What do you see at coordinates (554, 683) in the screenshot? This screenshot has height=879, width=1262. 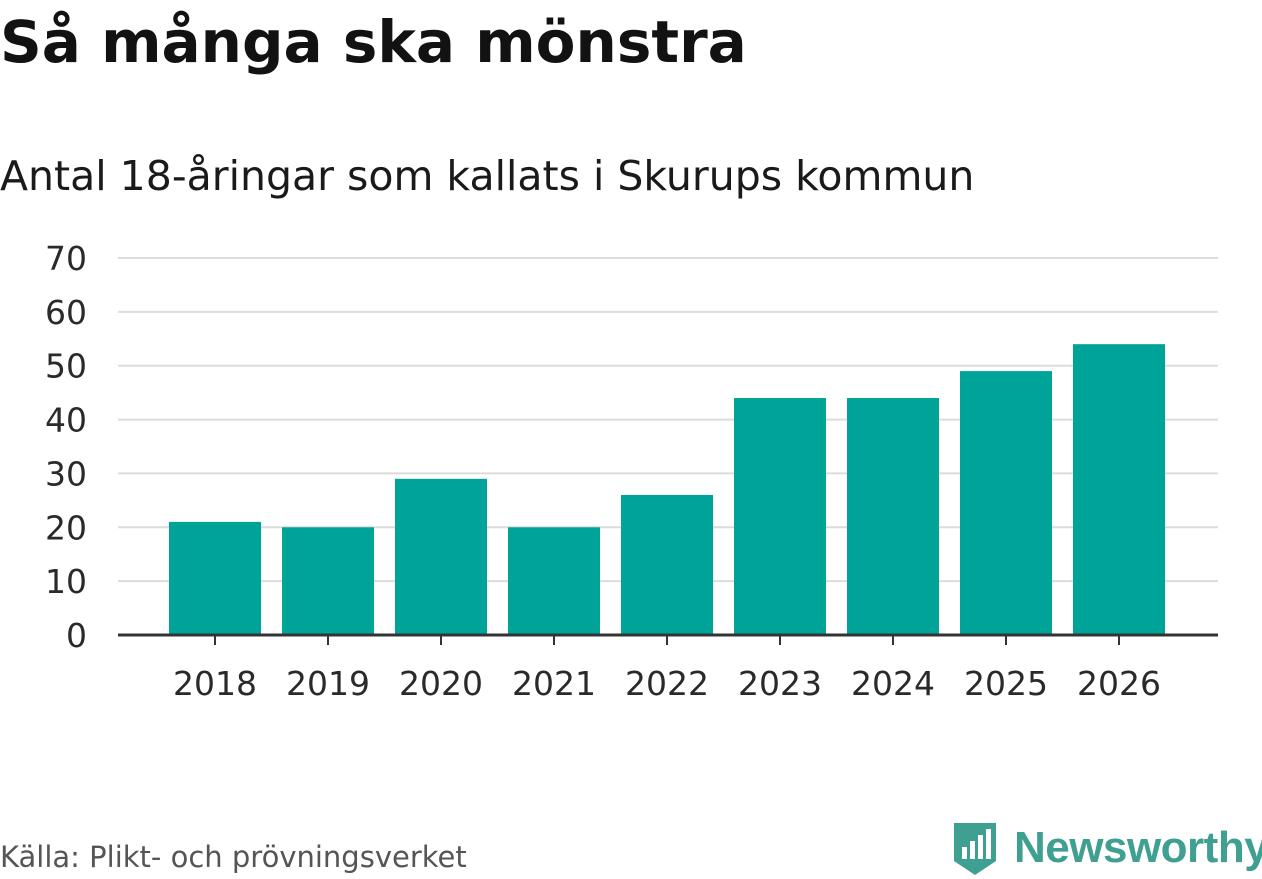 I see `x-tick-label: 2021` at bounding box center [554, 683].